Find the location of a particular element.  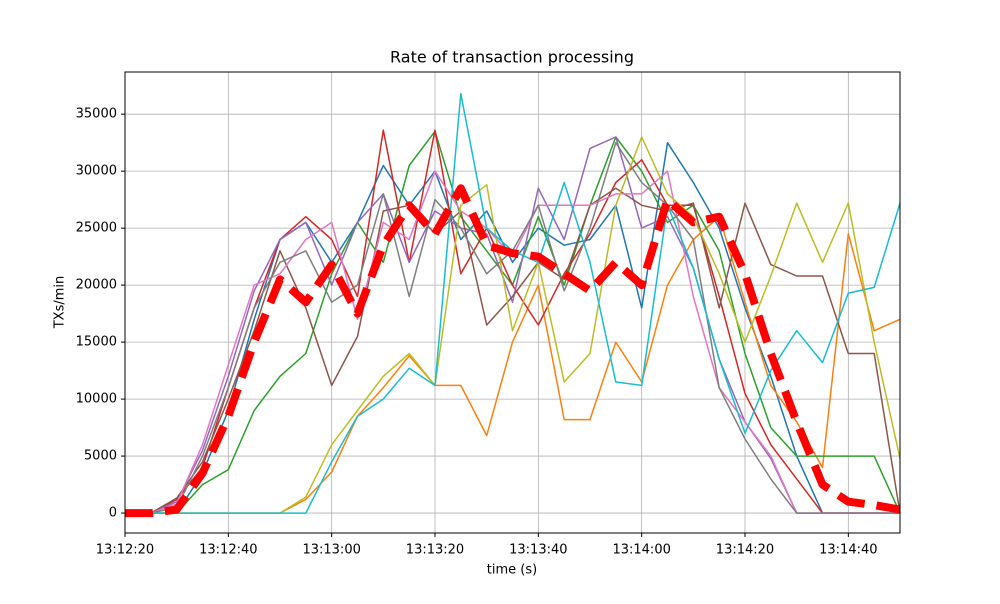

x-tick-label: 13:14:00 is located at coordinates (641, 550).